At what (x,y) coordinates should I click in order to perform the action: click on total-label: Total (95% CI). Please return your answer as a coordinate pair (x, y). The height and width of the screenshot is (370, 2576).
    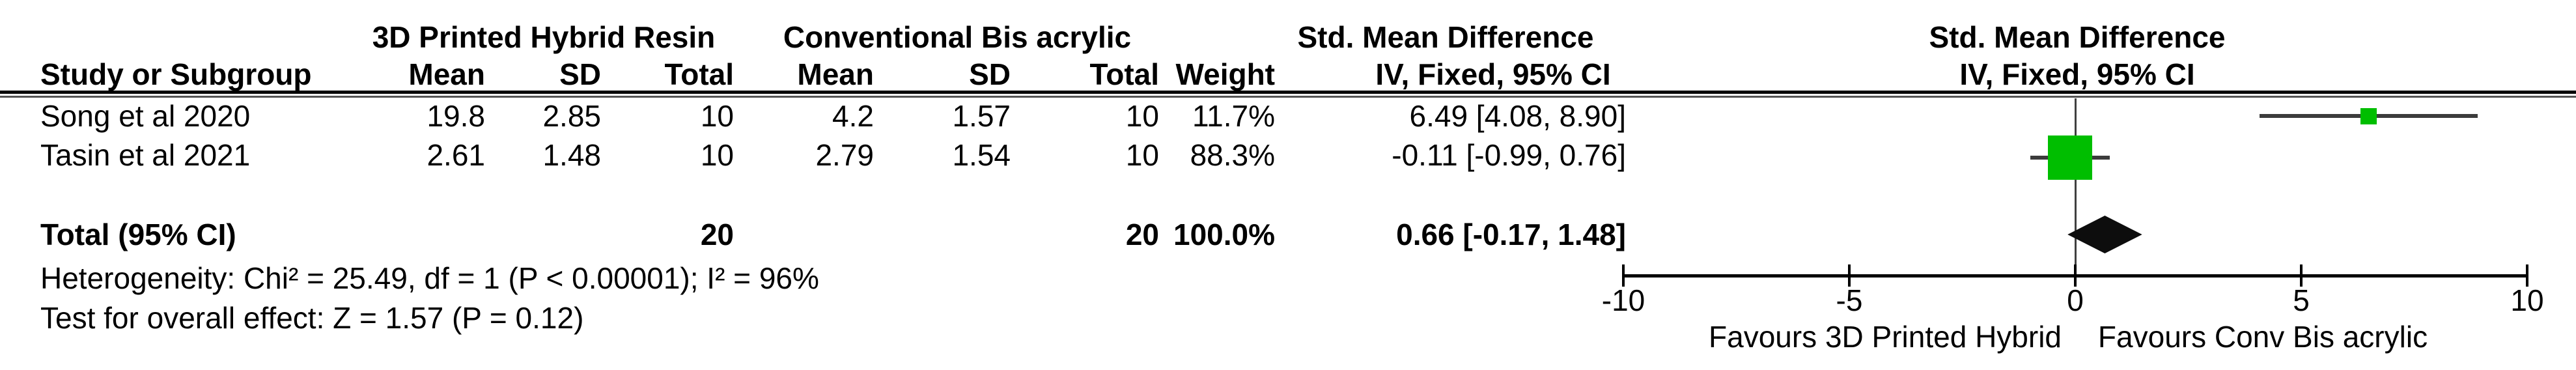
    Looking at the image, I should click on (138, 235).